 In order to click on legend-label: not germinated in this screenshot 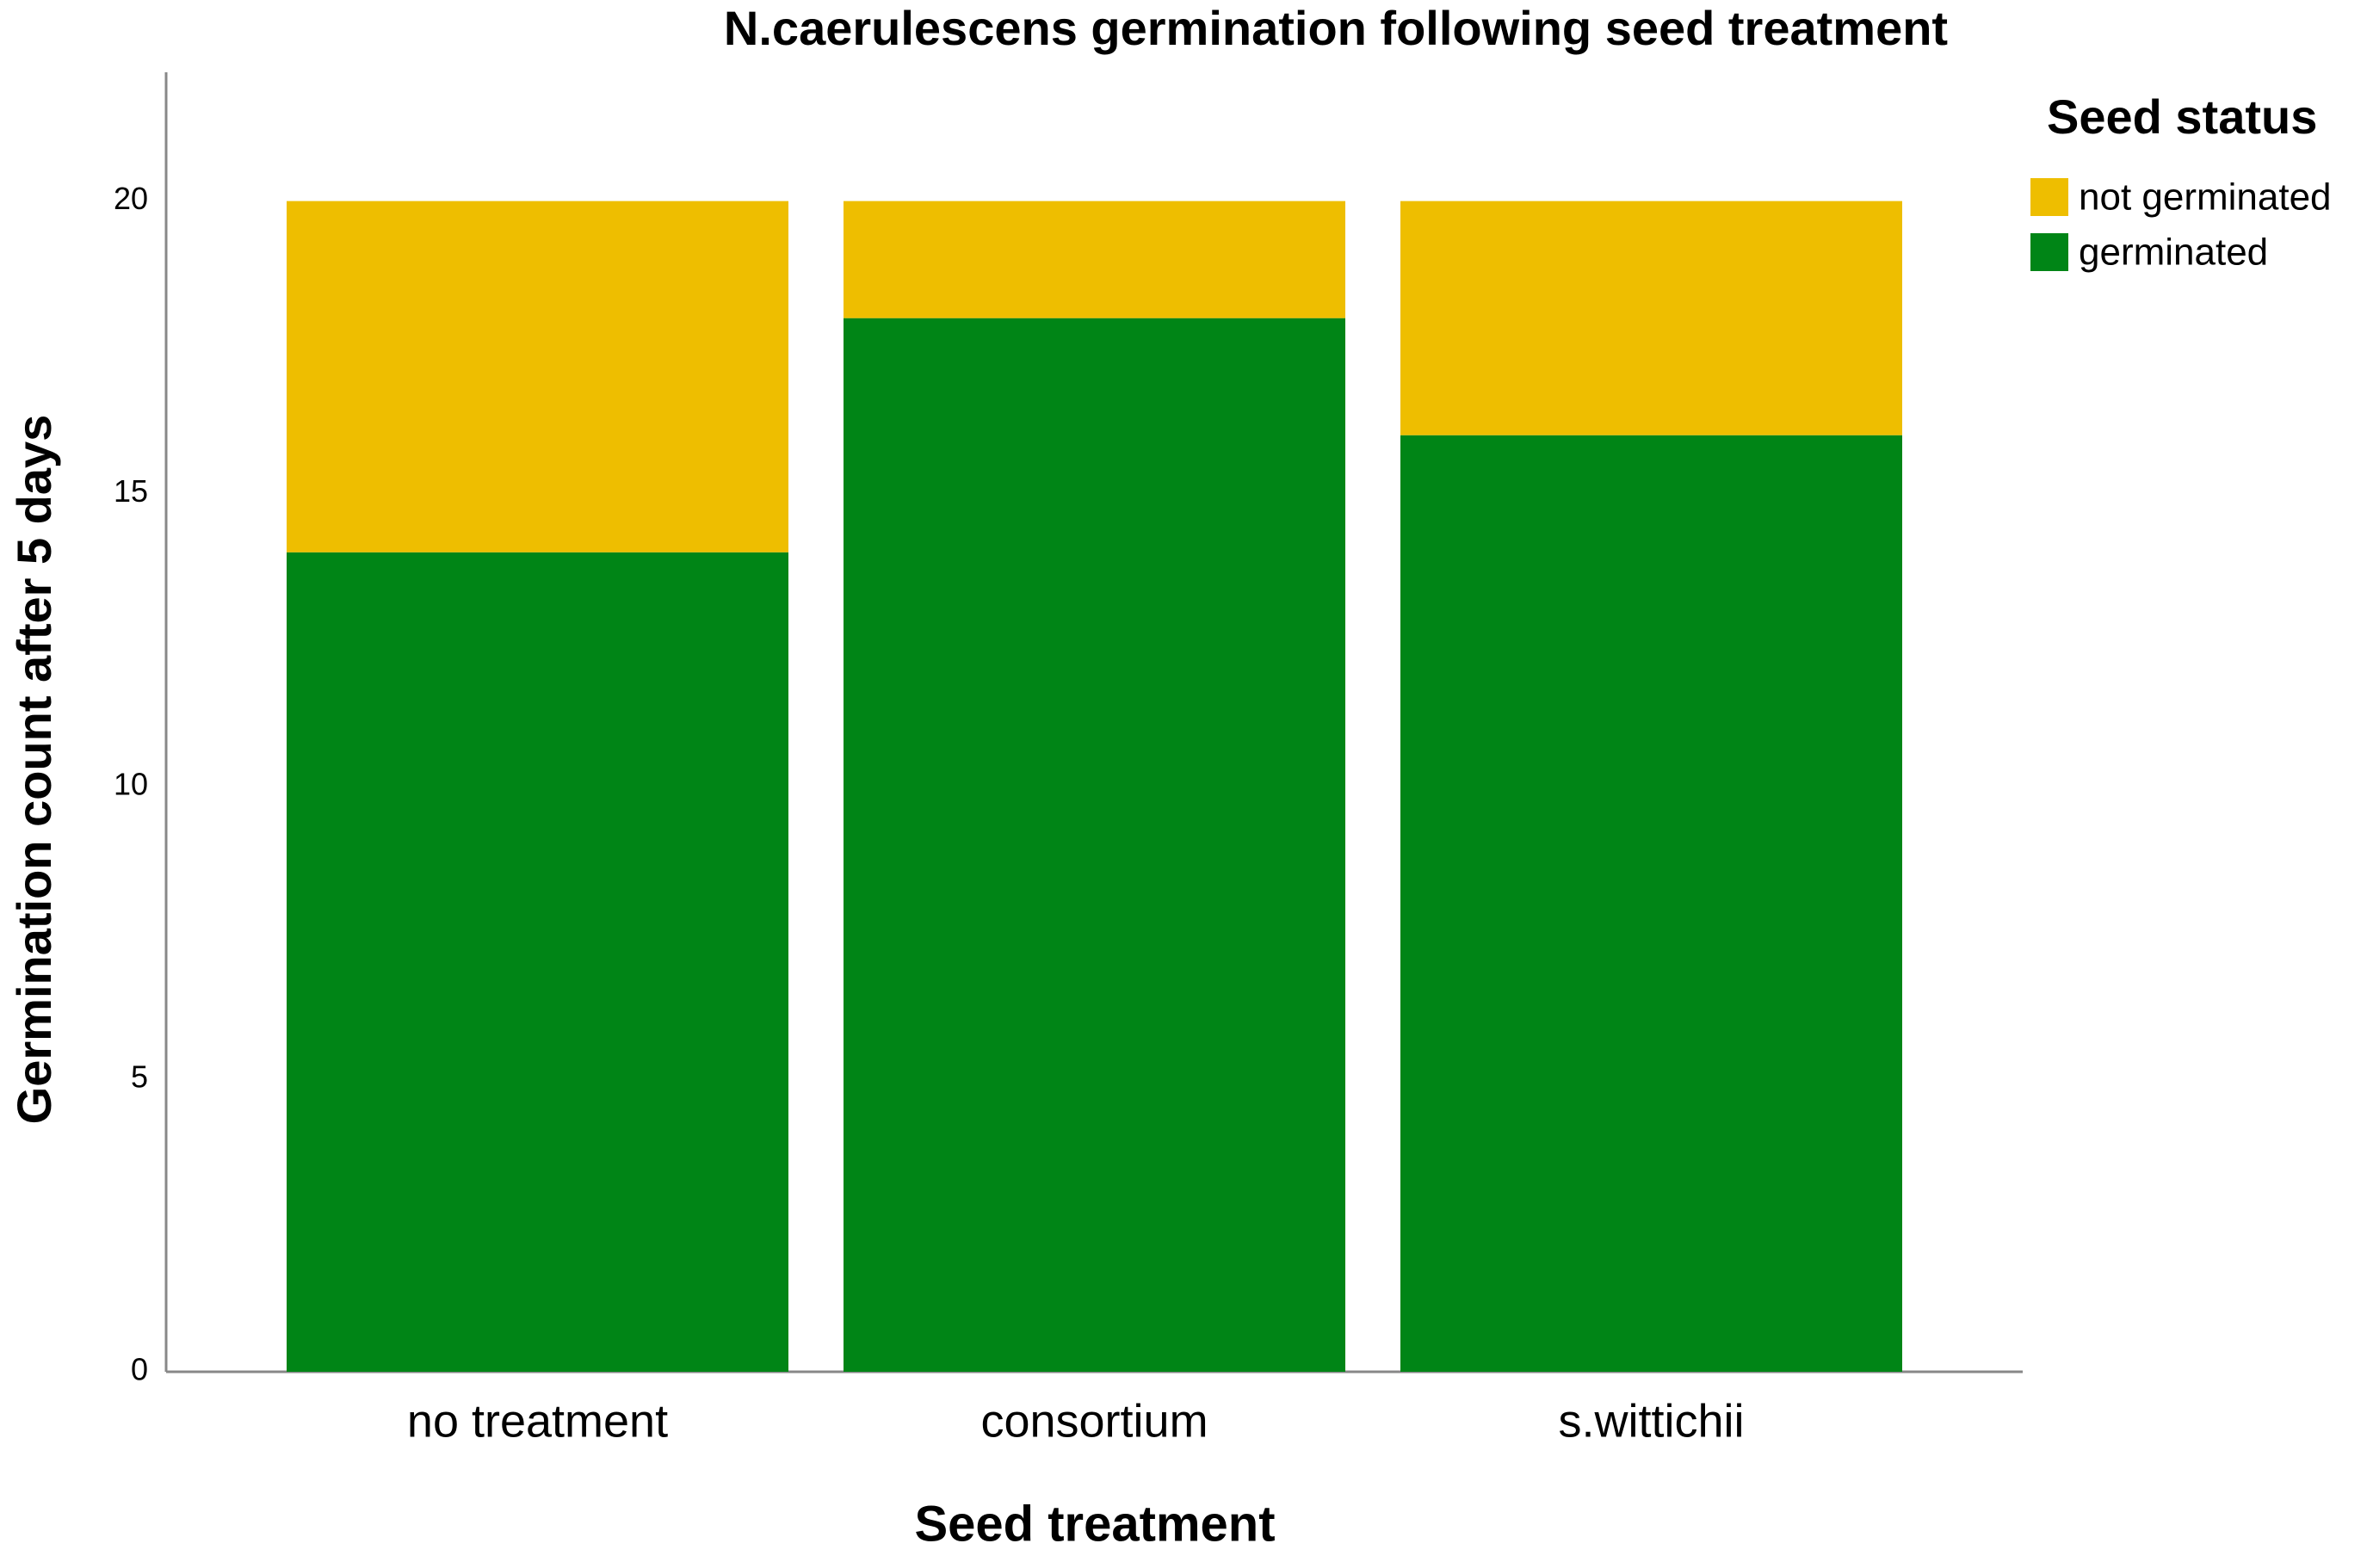, I will do `click(2205, 198)`.